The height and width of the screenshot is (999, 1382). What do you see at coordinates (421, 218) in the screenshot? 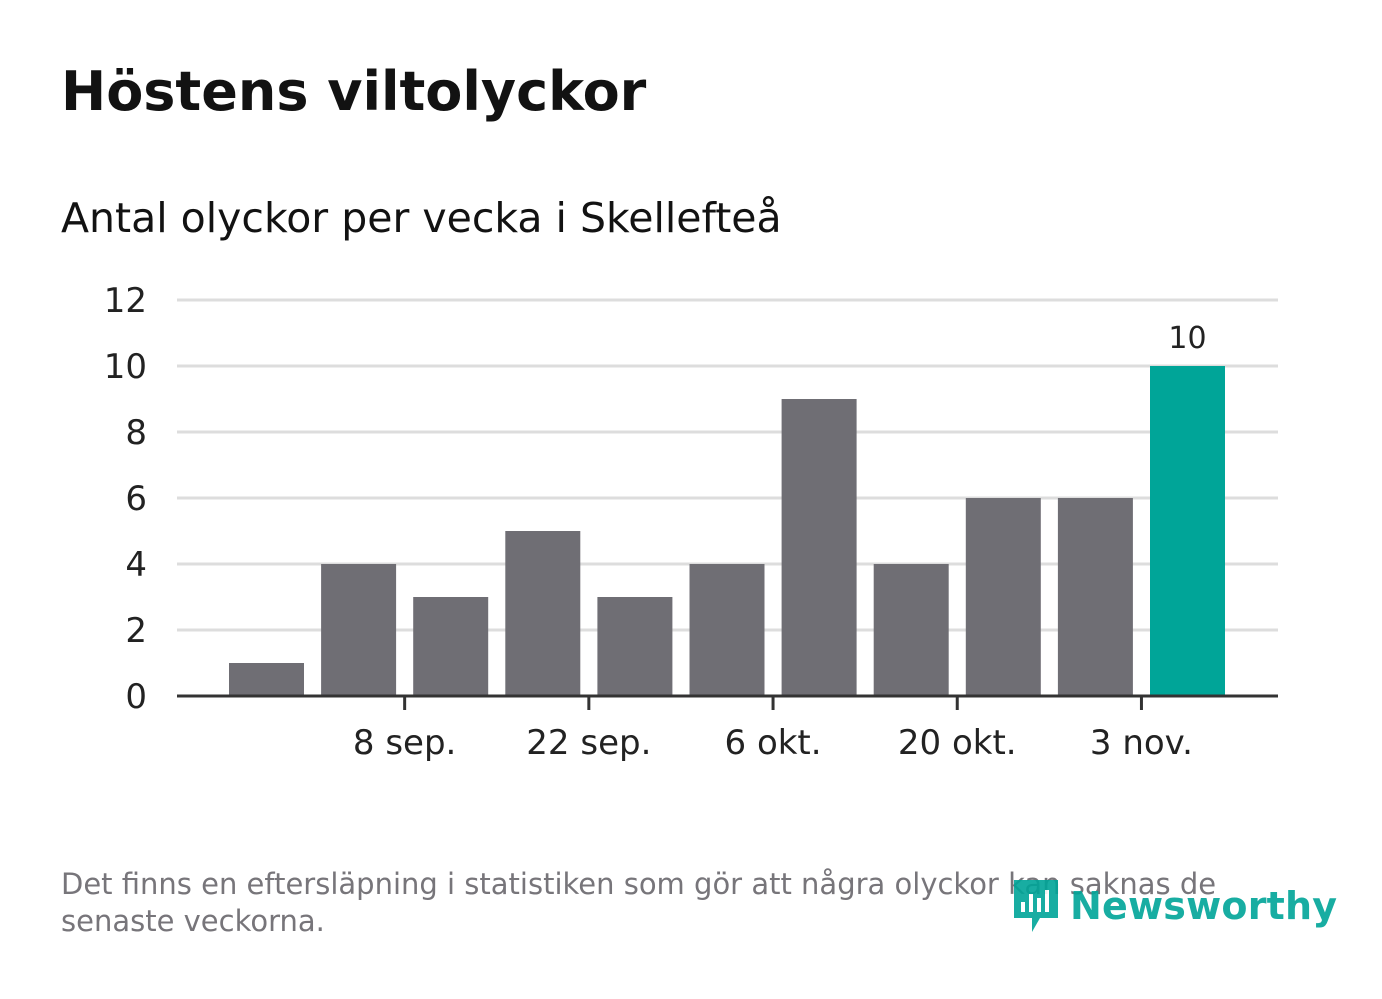
I see `chart-subtitle: Antal olyckor per vecka i Skellefteå` at bounding box center [421, 218].